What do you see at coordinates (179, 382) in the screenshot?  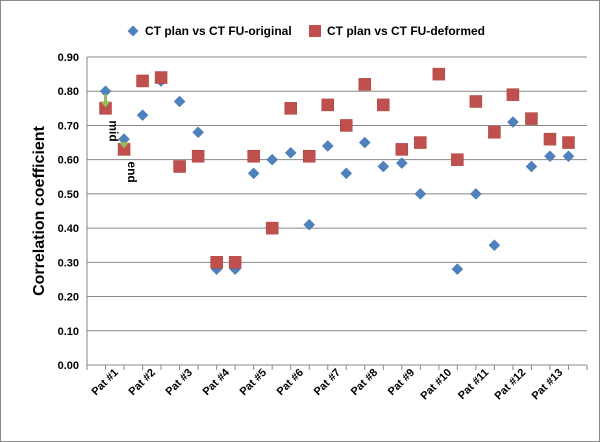 I see `x-tick-label: Pat #3` at bounding box center [179, 382].